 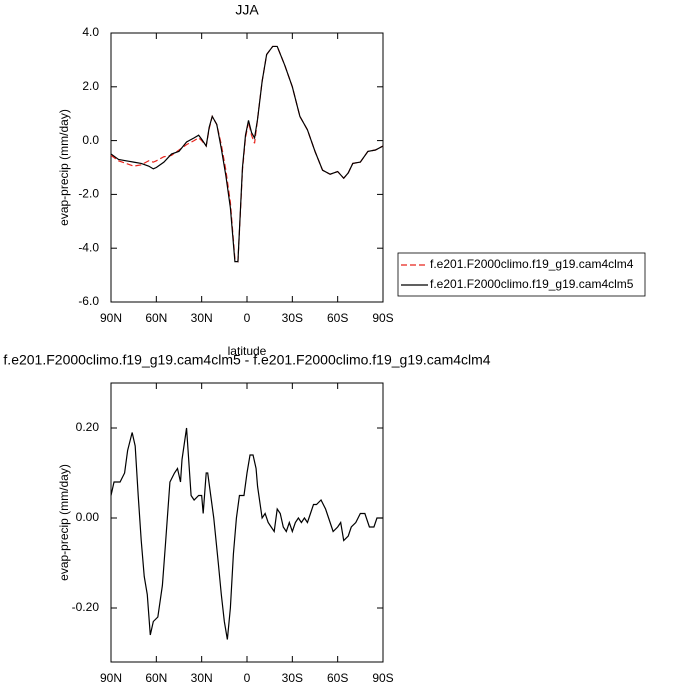 I want to click on legend-box, so click(x=521, y=274).